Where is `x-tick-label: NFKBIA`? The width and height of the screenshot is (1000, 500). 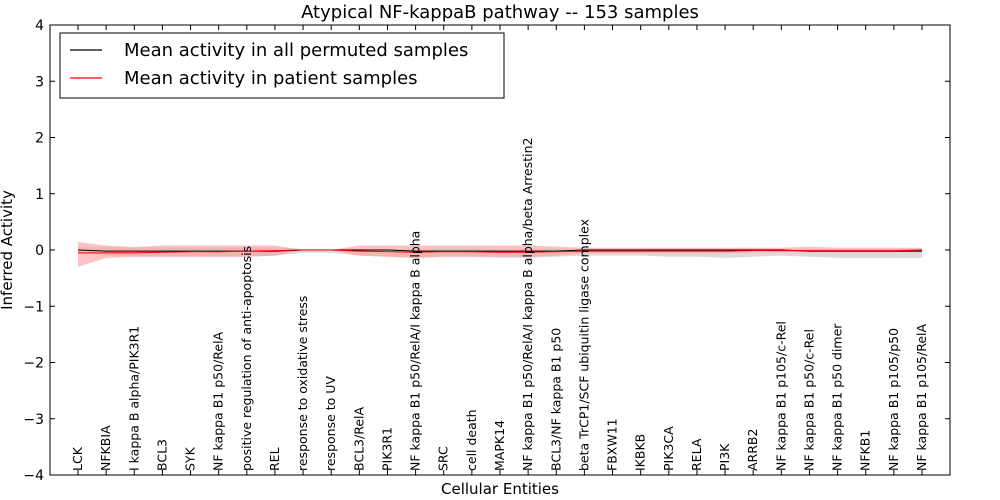 x-tick-label: NFKBIA is located at coordinates (105, 448).